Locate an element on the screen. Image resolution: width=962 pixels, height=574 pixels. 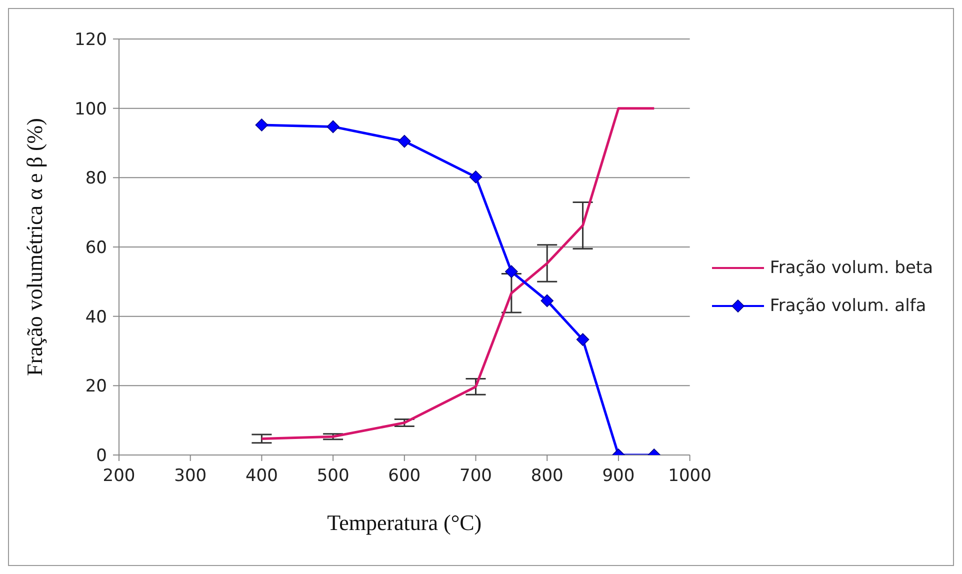
x-tick-label: 700 is located at coordinates (476, 476).